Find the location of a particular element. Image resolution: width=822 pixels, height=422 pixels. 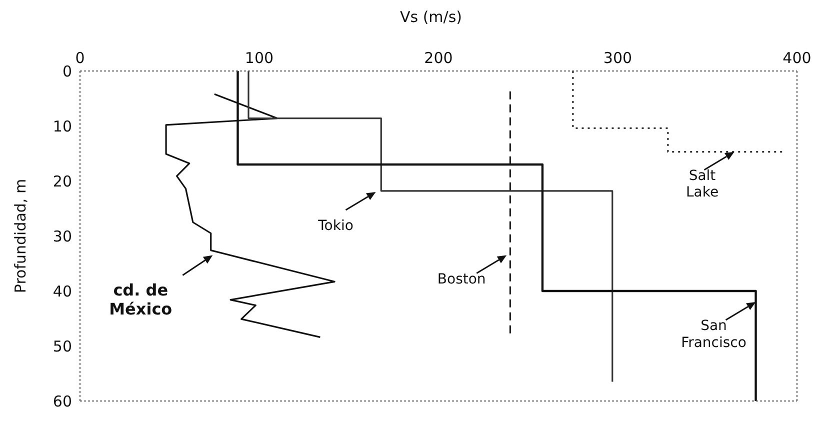

x-tick-label: 300 is located at coordinates (617, 58).